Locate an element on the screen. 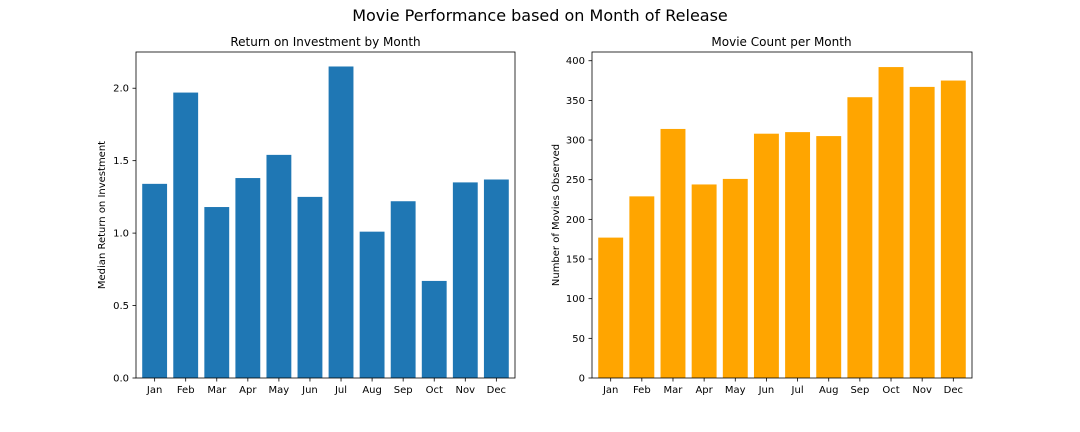  roi-xtick-label: Jul is located at coordinates (340, 390).